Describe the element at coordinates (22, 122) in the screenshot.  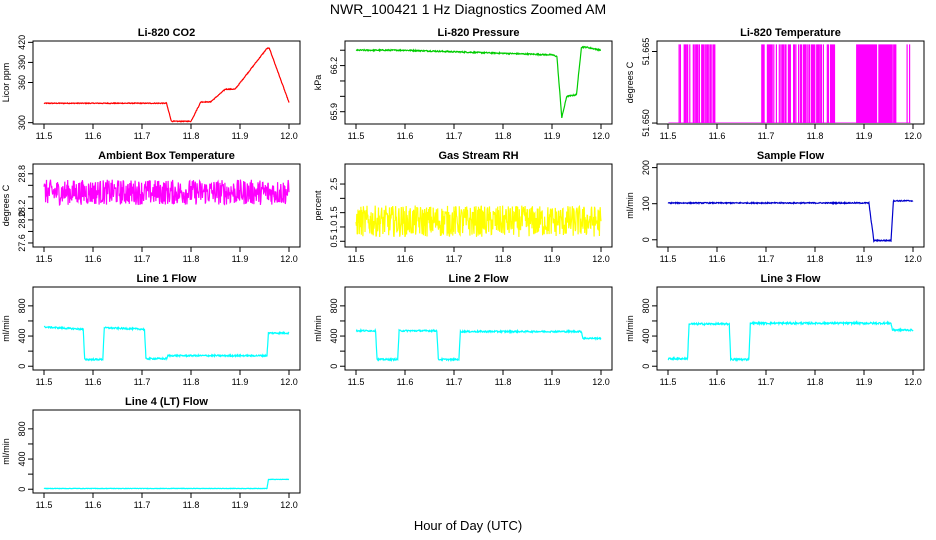
I see `y-tick-label: 300` at that location.